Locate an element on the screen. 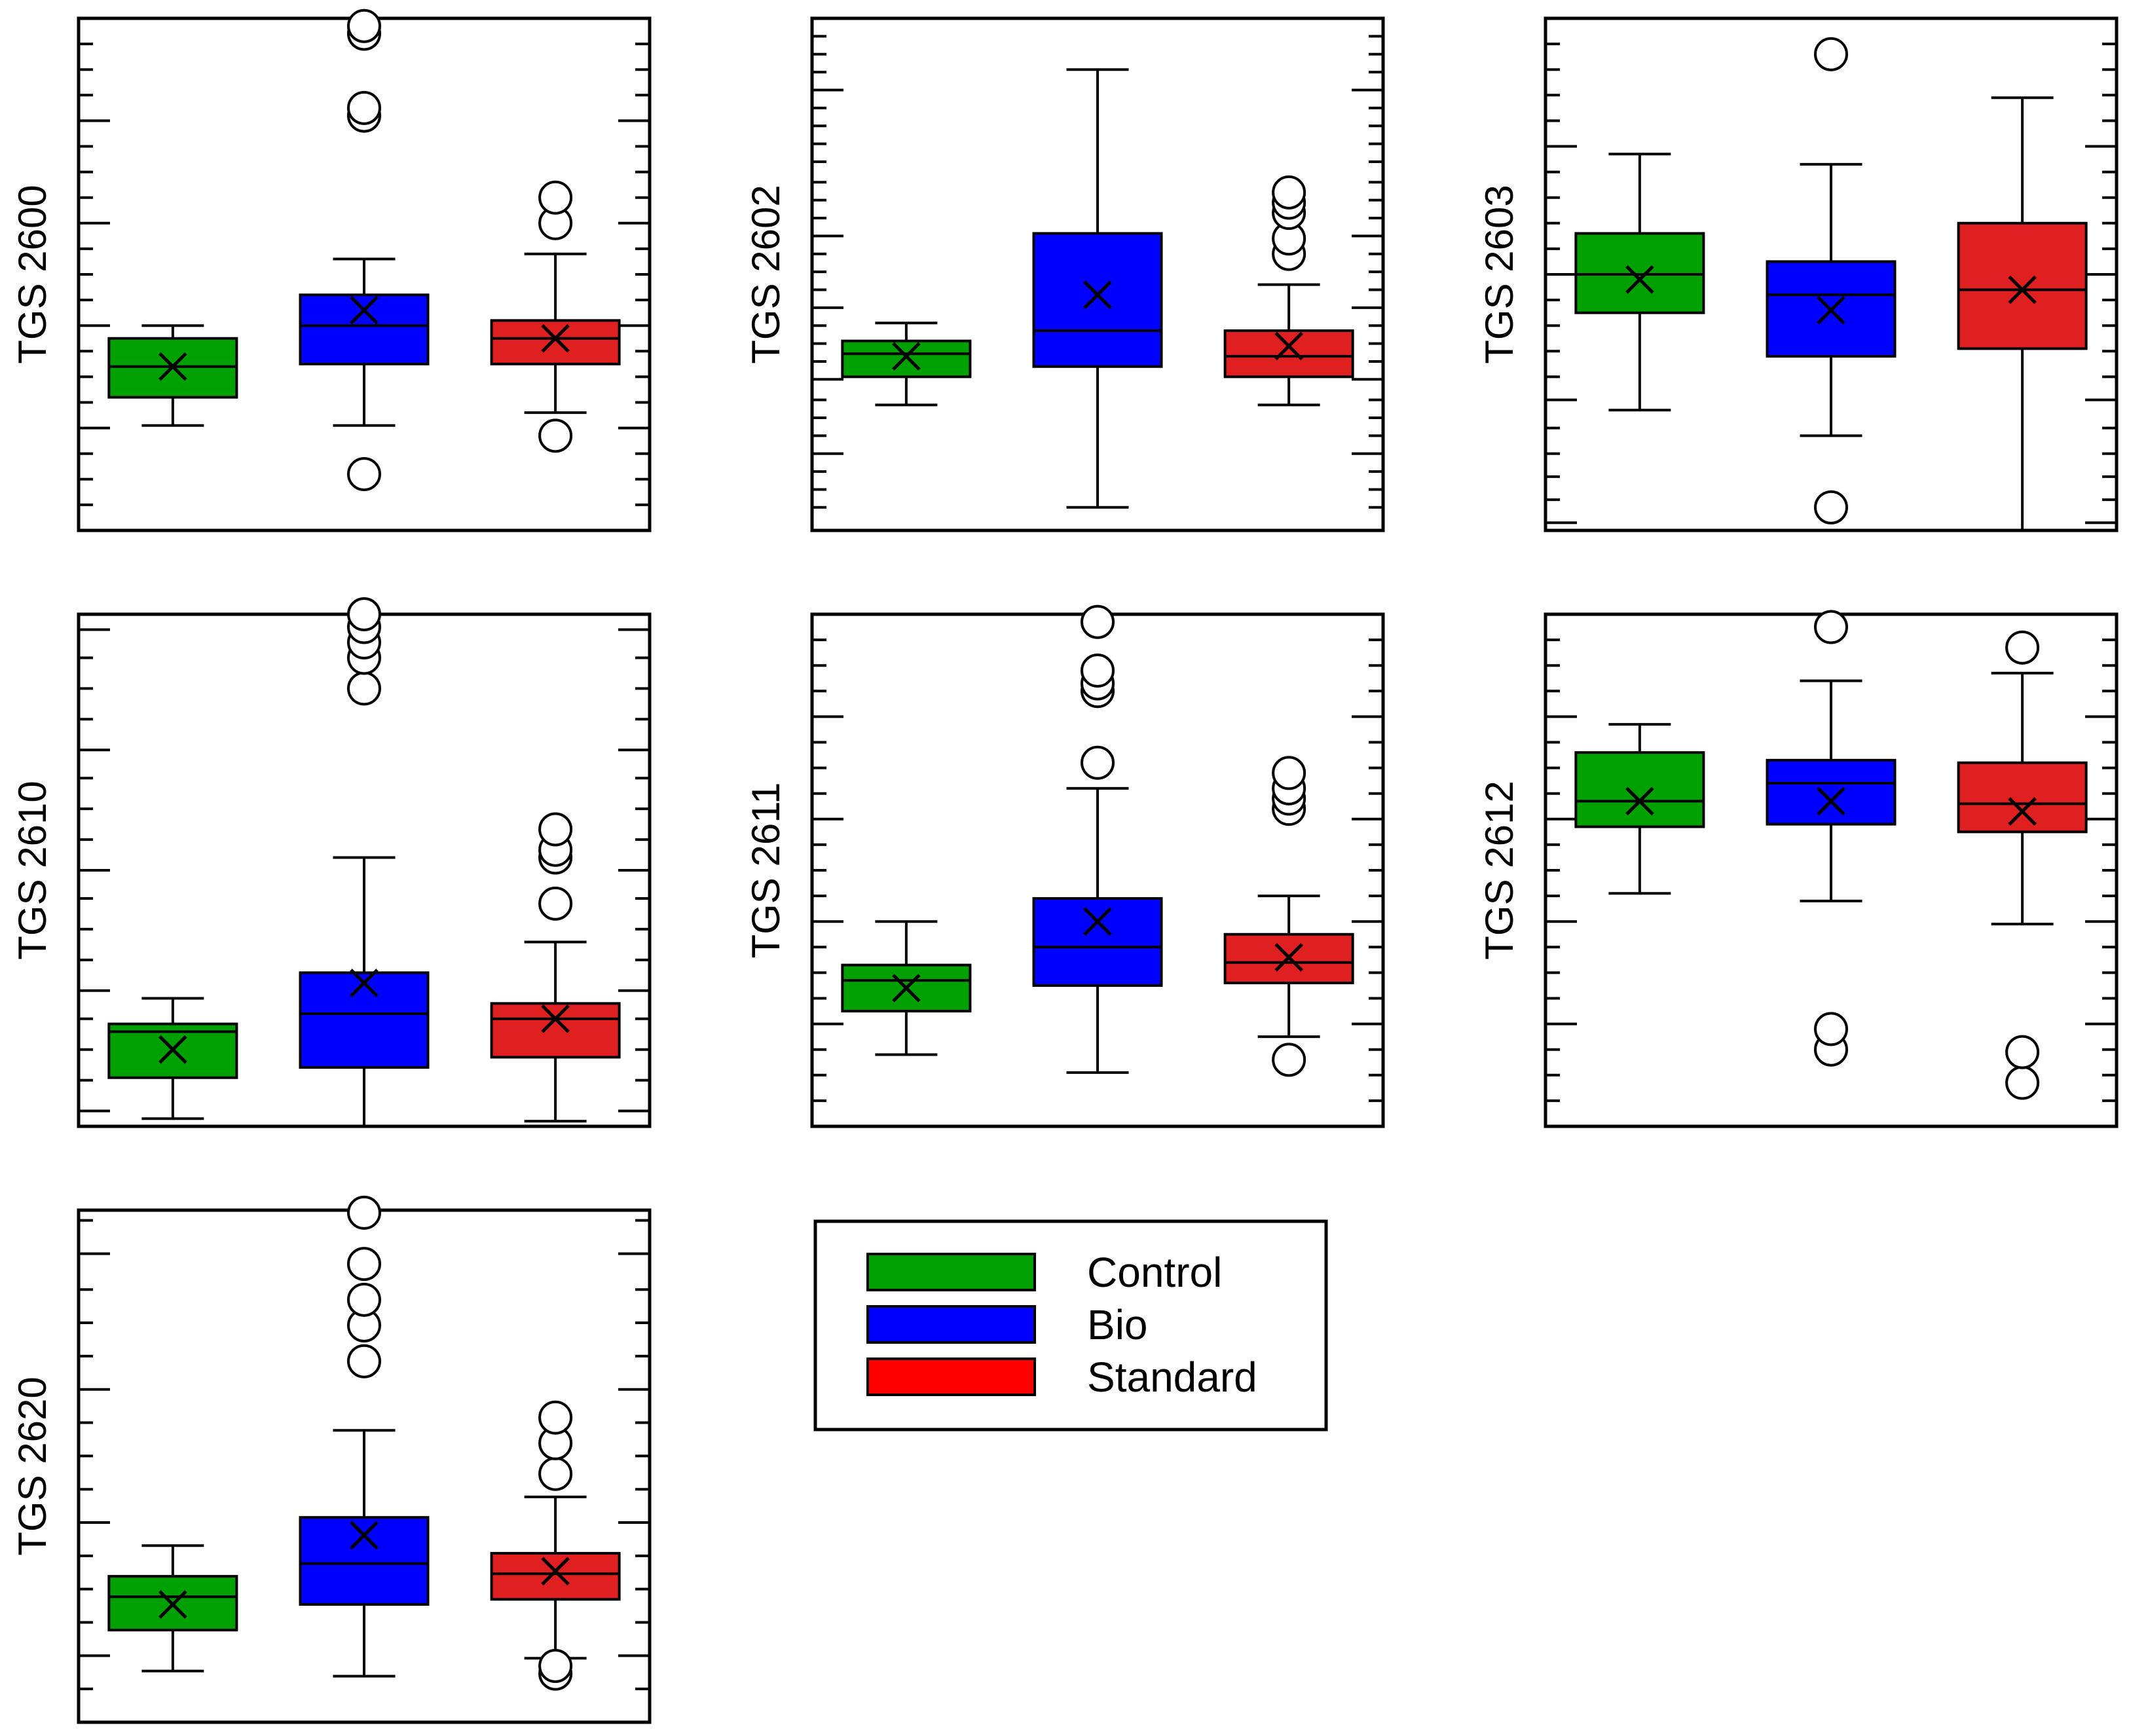 The width and height of the screenshot is (2129, 1736). panel-5: TGS 2611 is located at coordinates (1064, 866).